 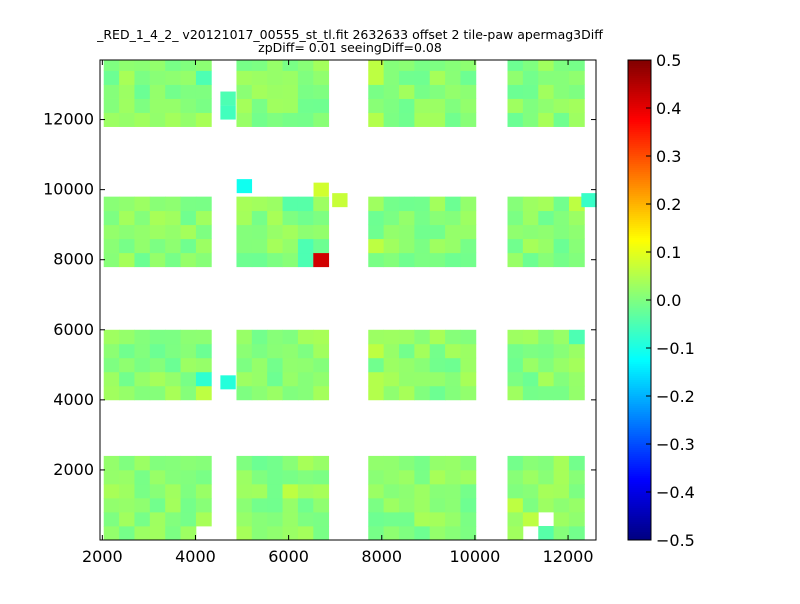 I want to click on colorbar-tick-label: 0.5, so click(x=668, y=60).